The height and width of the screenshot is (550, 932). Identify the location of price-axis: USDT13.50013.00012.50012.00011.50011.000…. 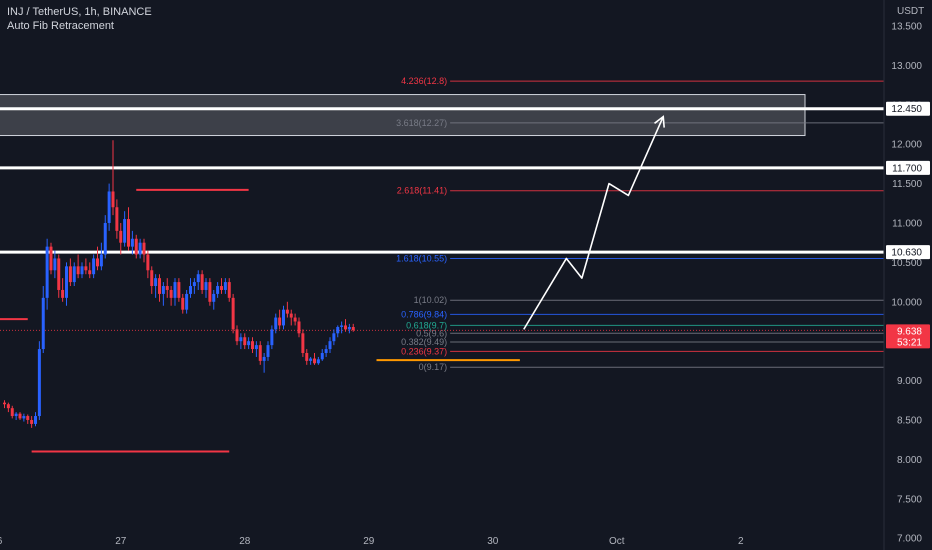
(907, 275).